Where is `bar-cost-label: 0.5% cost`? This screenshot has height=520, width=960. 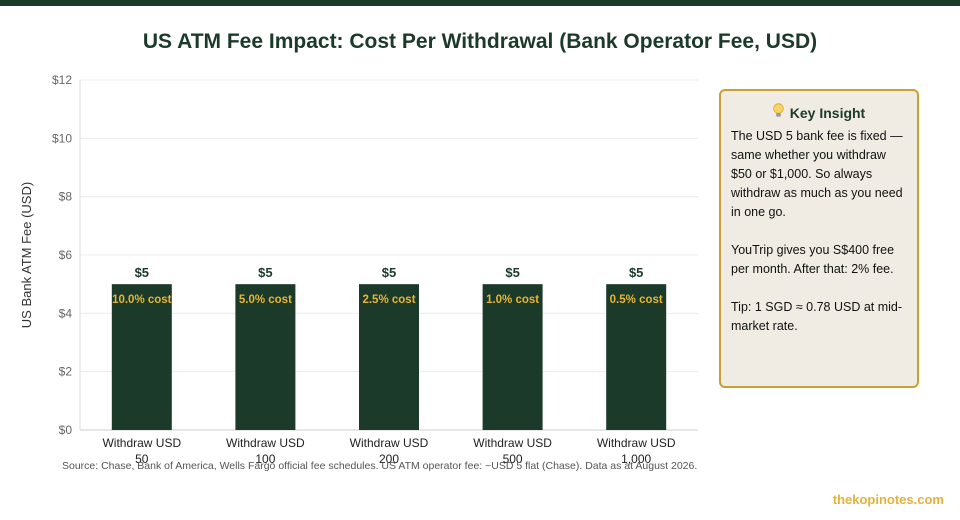
bar-cost-label: 0.5% cost is located at coordinates (636, 300).